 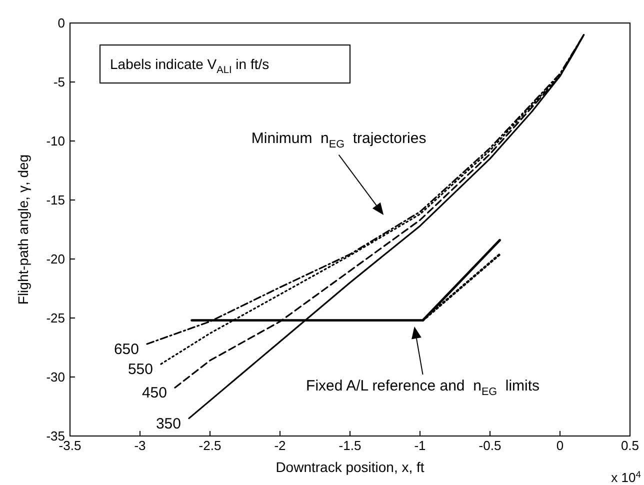 I want to click on x-tick-label: -2, so click(x=280, y=446).